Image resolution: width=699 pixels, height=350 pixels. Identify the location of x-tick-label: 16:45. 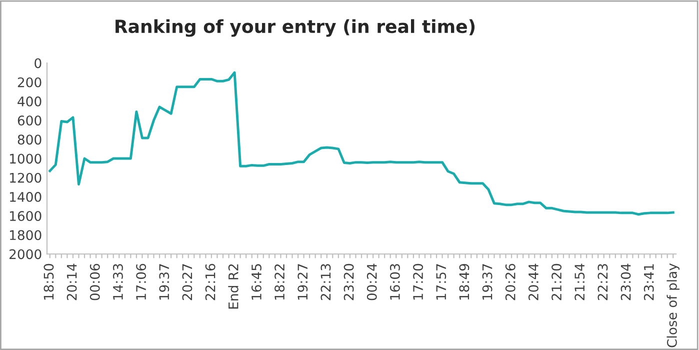
(256, 282).